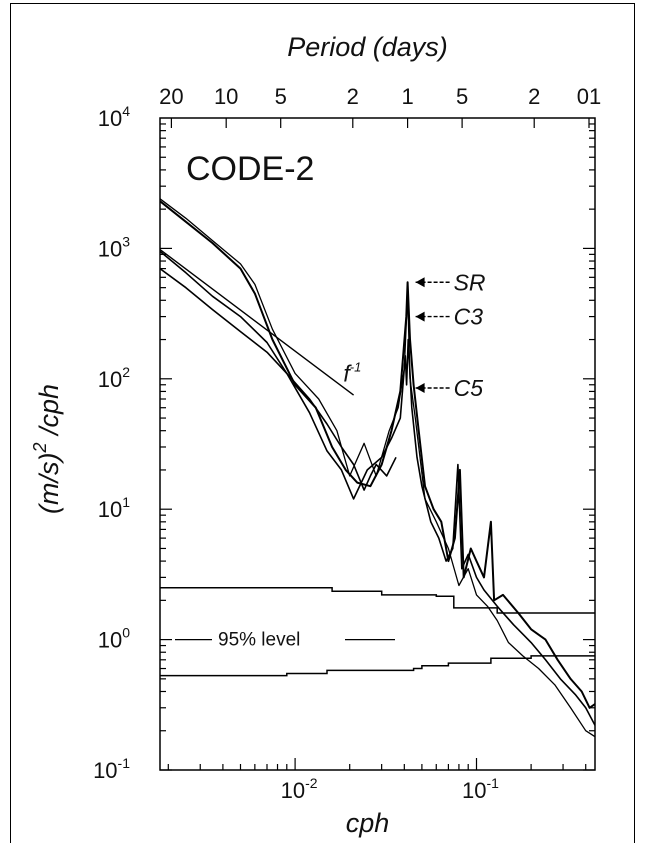 This screenshot has width=645, height=843. I want to click on top-tick-label: 10, so click(226, 96).